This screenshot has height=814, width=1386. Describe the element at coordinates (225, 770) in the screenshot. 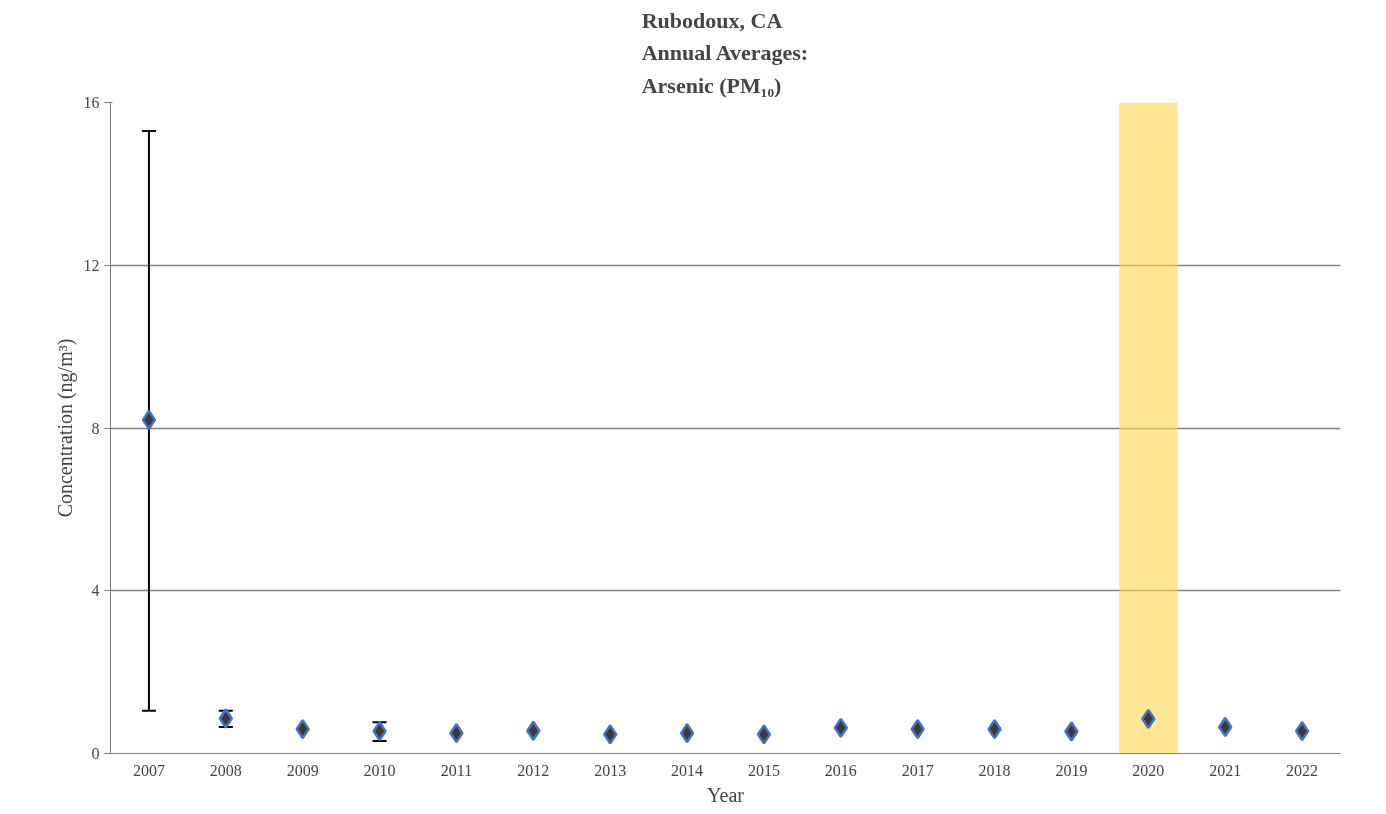

I see `x-tick-label: 2008` at that location.